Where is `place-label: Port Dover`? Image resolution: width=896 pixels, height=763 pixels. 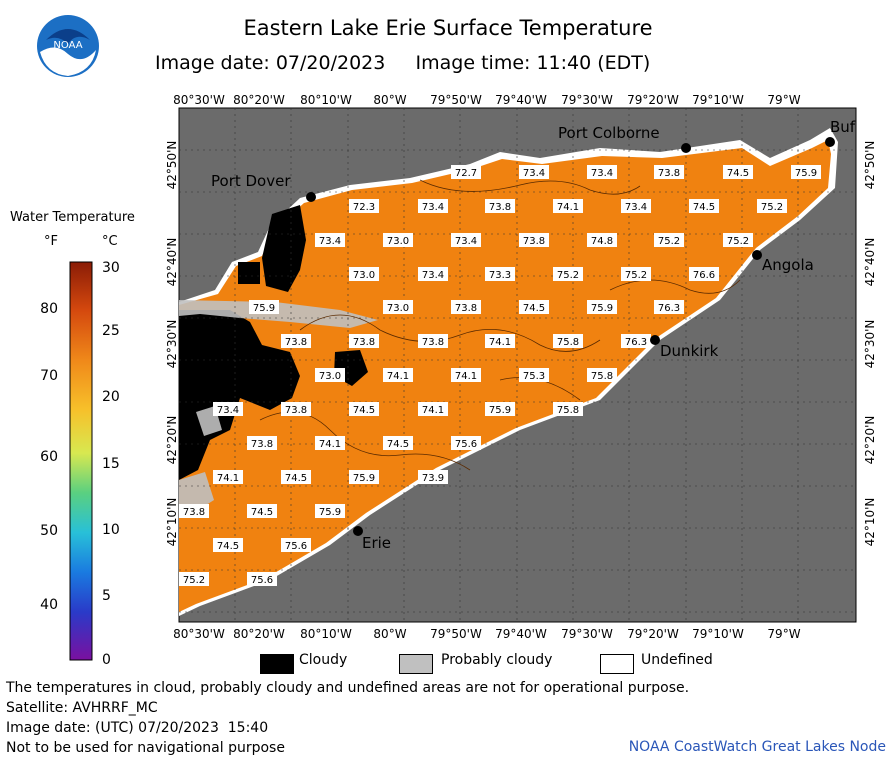 place-label: Port Dover is located at coordinates (251, 181).